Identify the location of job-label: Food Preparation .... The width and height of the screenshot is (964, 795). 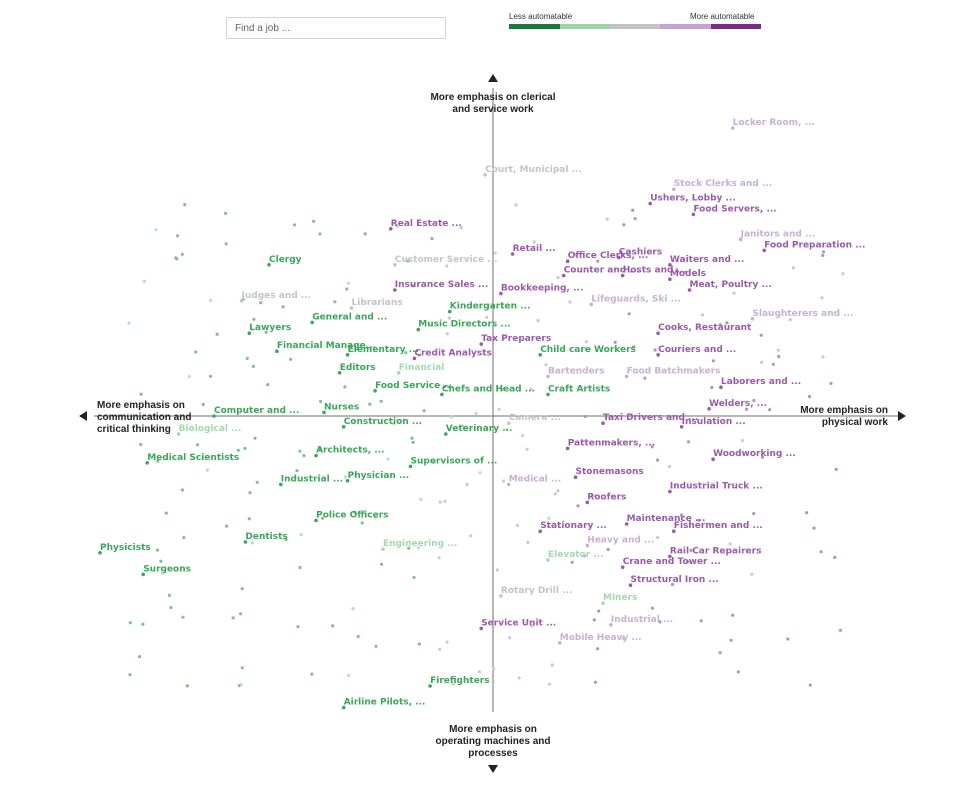
(814, 245).